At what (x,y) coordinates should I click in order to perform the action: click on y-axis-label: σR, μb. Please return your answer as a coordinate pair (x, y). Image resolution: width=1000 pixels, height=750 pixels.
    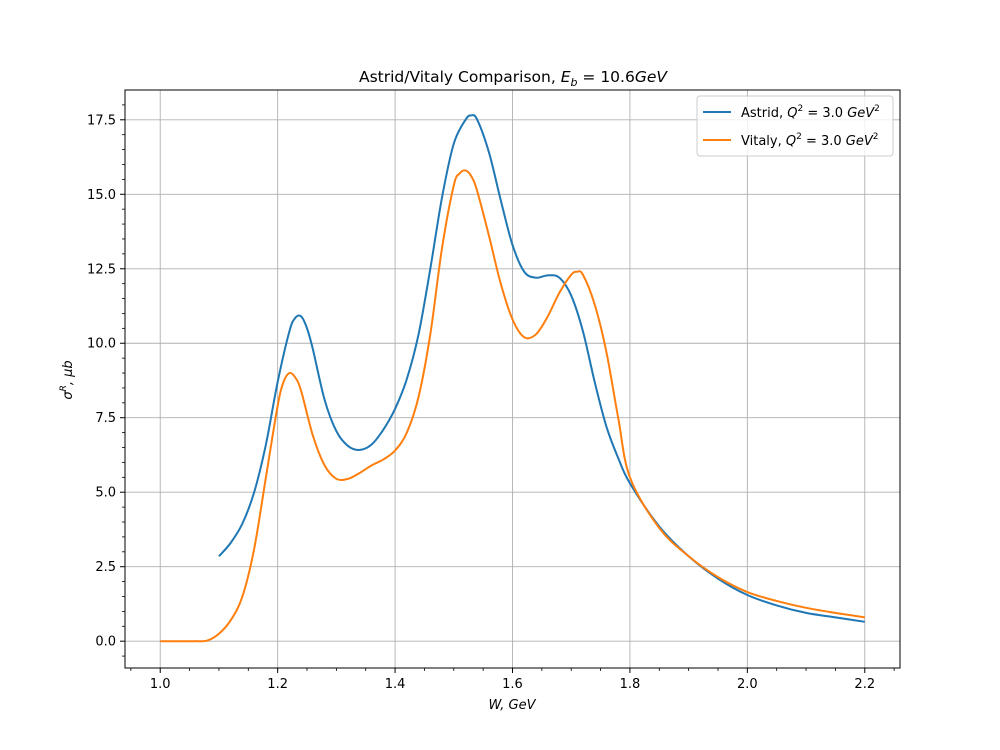
    Looking at the image, I should click on (67, 379).